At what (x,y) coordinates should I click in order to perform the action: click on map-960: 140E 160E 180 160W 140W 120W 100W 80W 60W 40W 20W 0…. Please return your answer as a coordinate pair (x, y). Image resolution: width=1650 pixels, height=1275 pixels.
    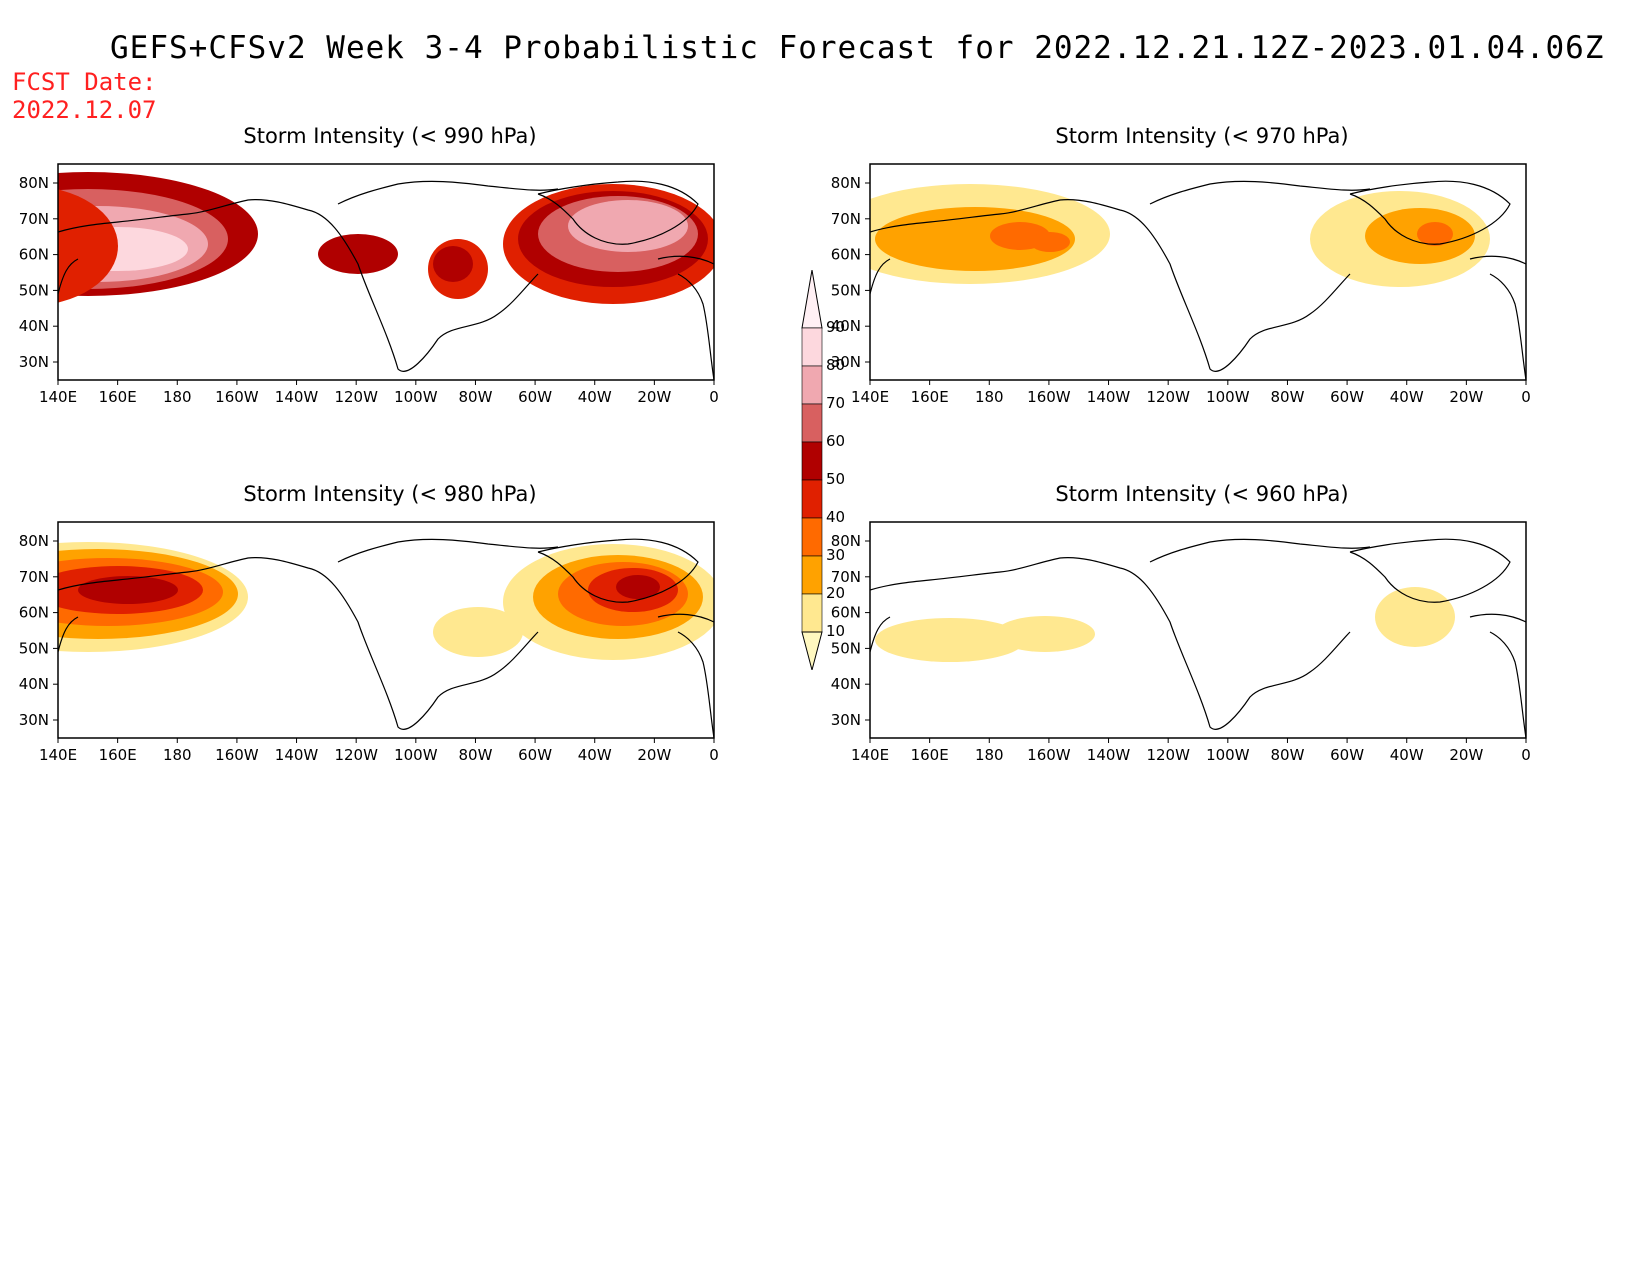
    Looking at the image, I should click on (1181, 642).